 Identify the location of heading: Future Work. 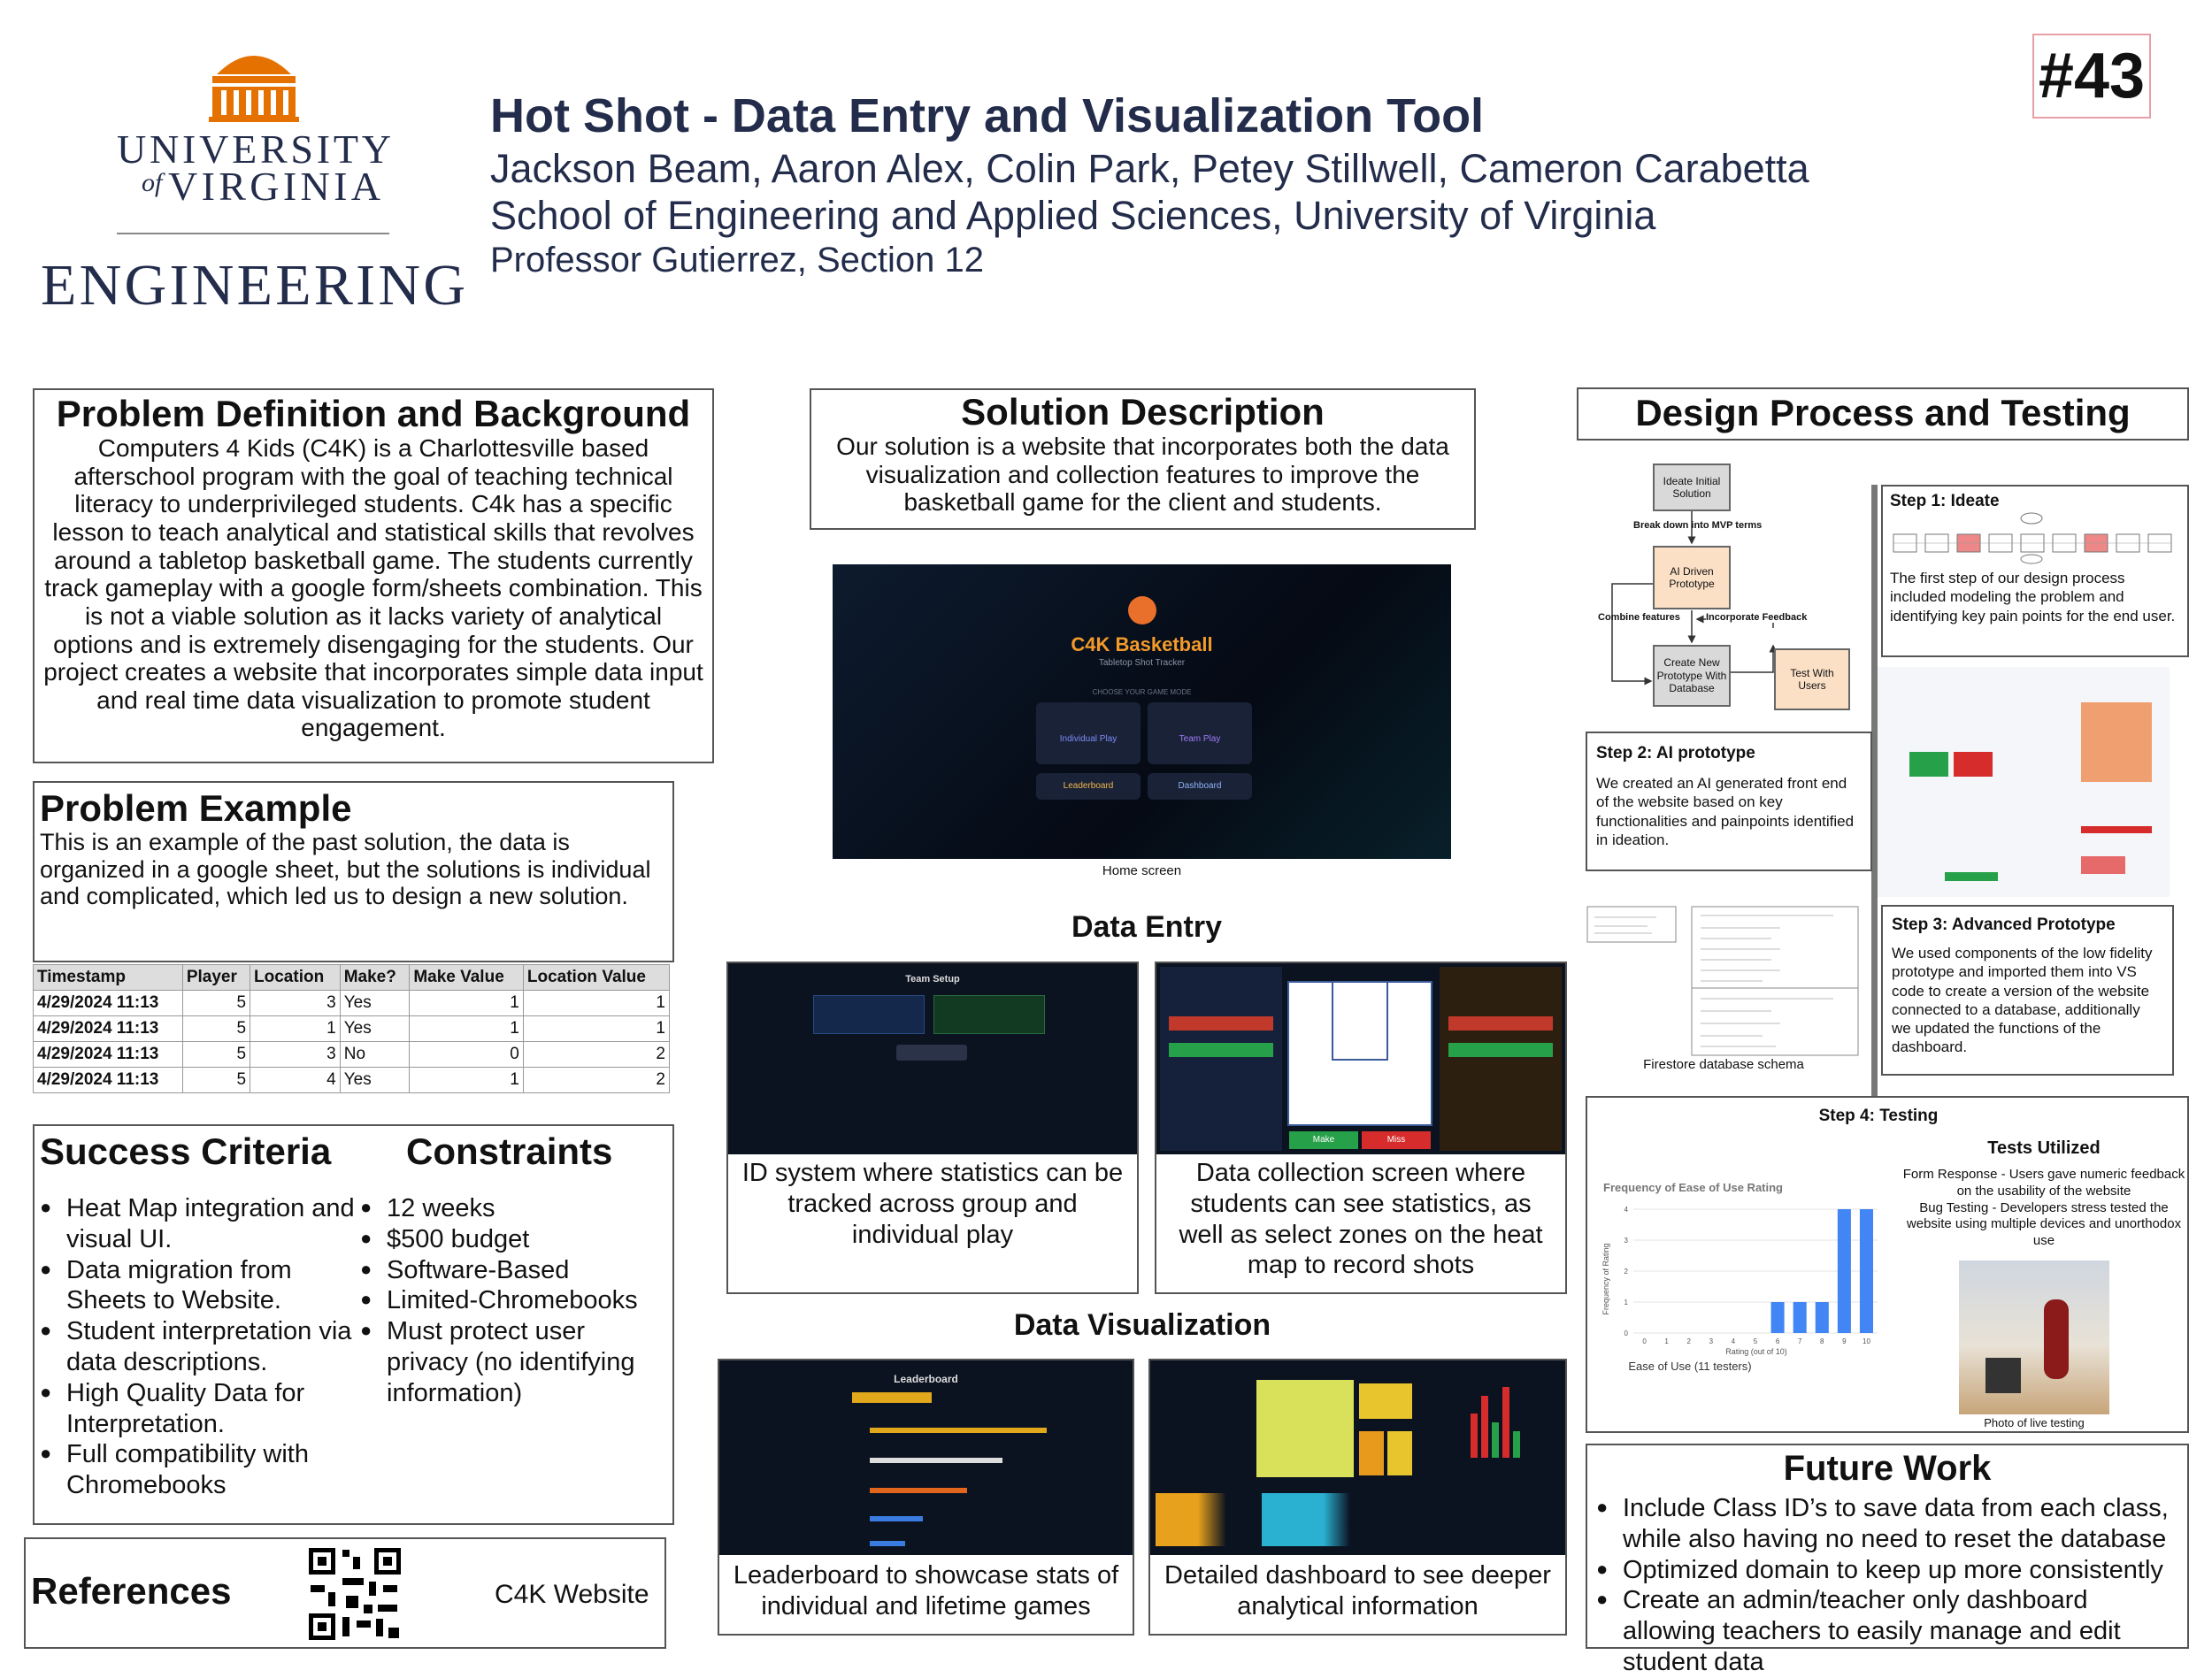
(1887, 1468).